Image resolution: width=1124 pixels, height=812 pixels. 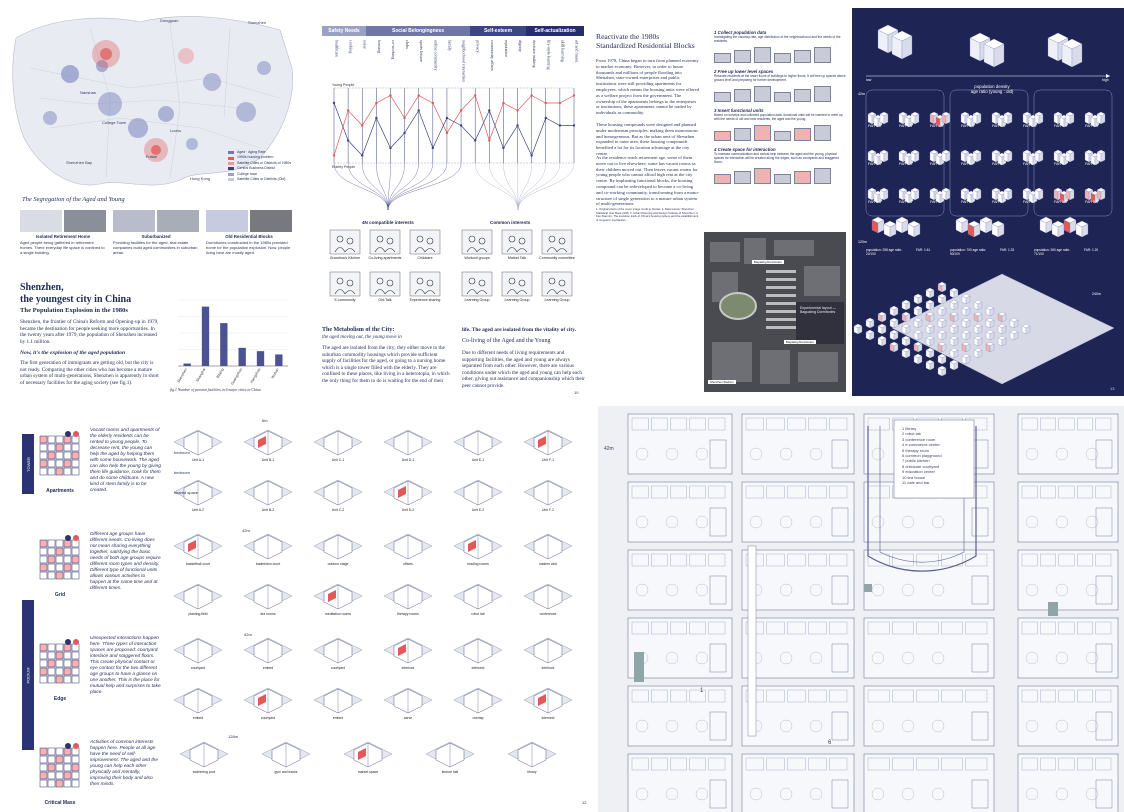 I want to click on plan-legend-item: 11 cafe and bar, so click(x=916, y=483).